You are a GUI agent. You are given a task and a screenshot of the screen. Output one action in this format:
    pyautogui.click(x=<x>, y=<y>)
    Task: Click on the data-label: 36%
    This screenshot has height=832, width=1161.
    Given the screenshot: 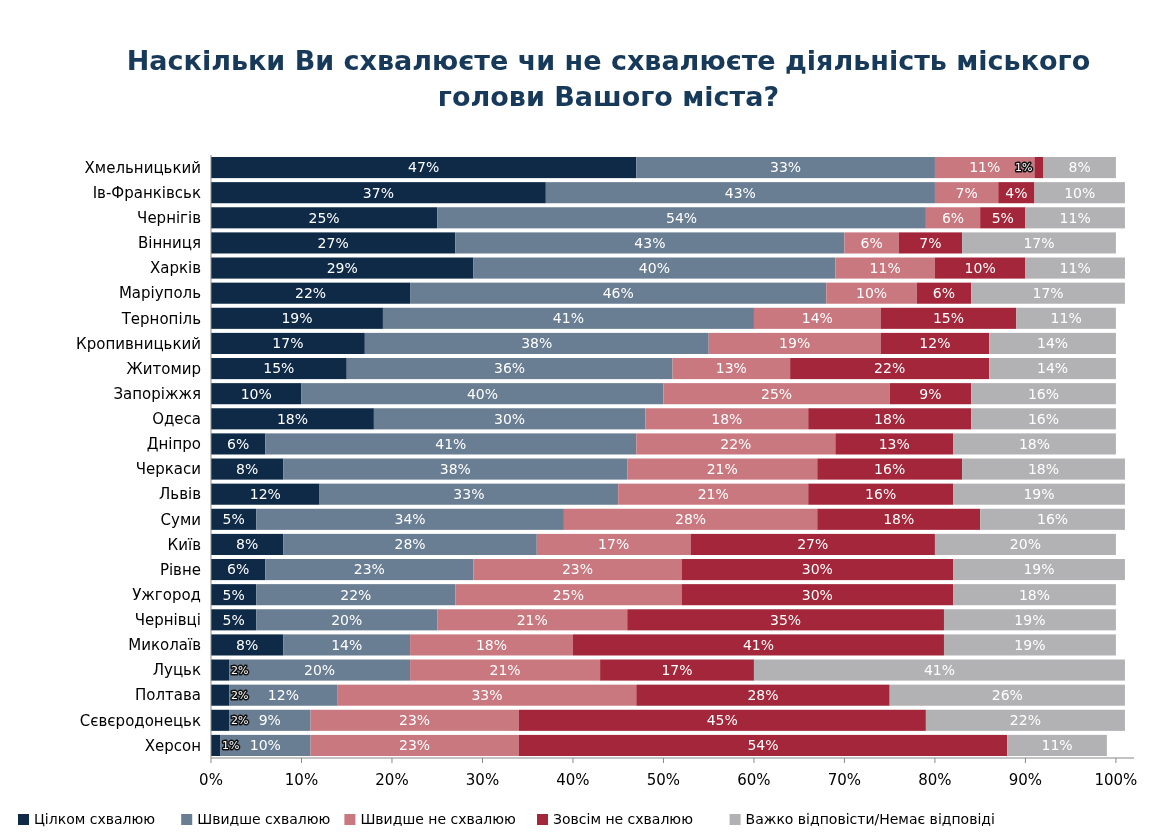 What is the action you would take?
    pyautogui.click(x=510, y=368)
    